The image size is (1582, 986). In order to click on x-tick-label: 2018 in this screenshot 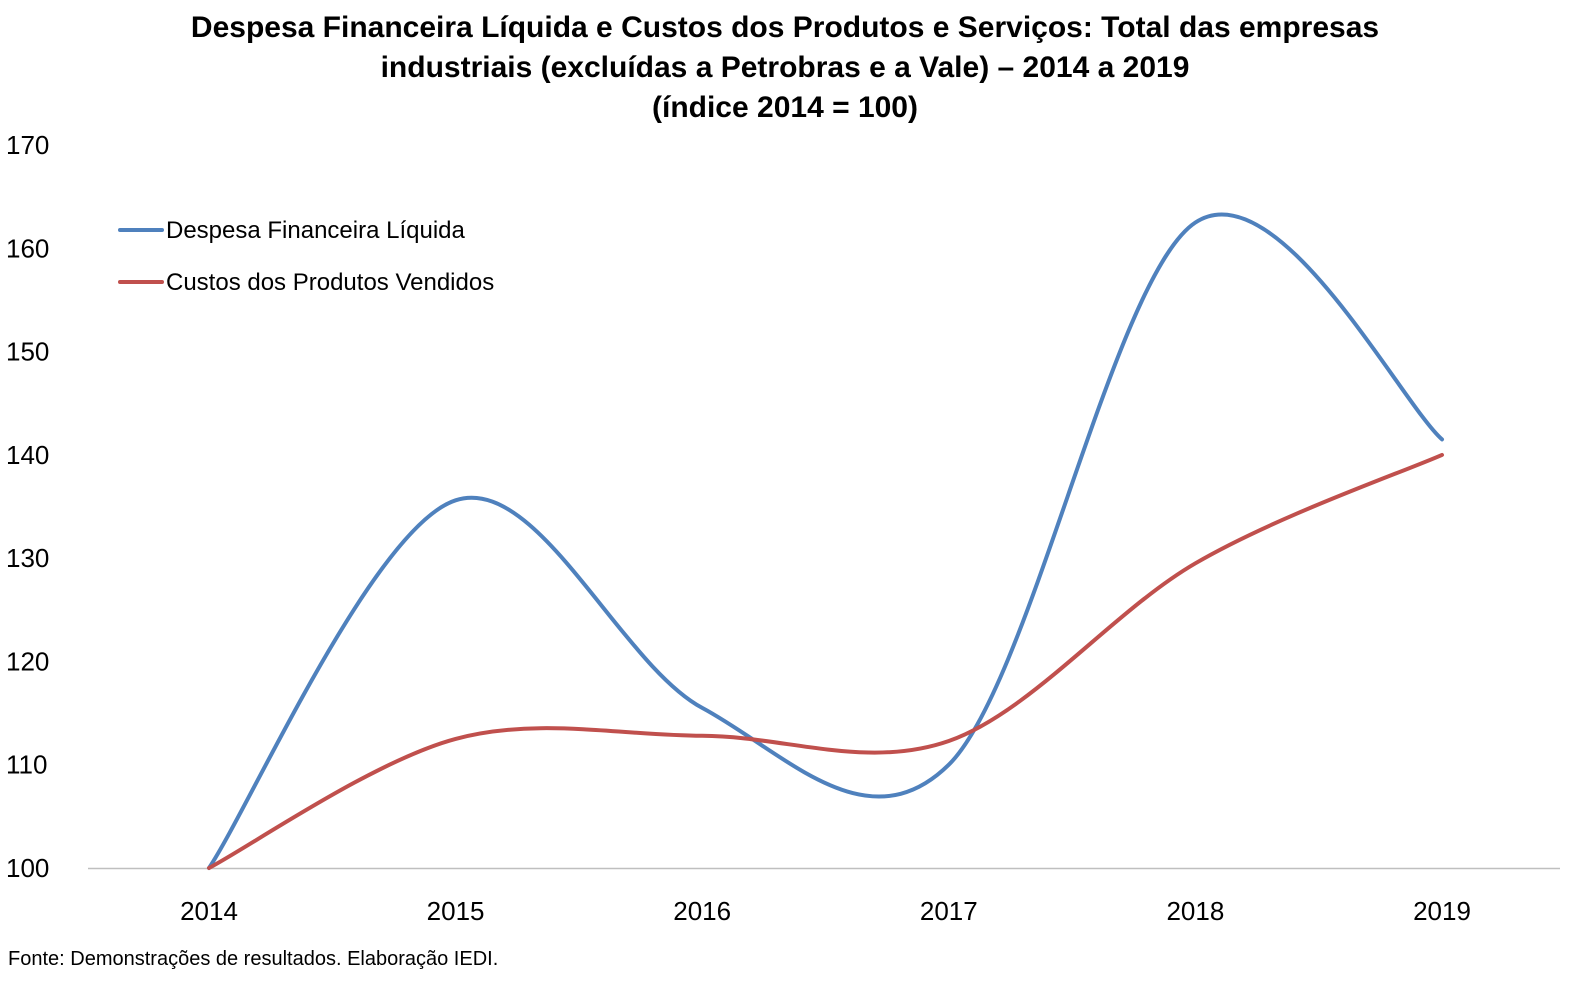, I will do `click(1195, 911)`.